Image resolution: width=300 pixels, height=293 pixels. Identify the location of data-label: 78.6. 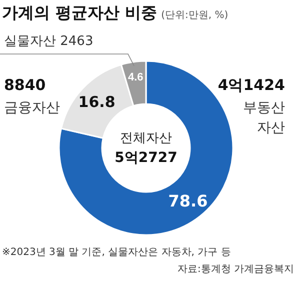
(188, 200).